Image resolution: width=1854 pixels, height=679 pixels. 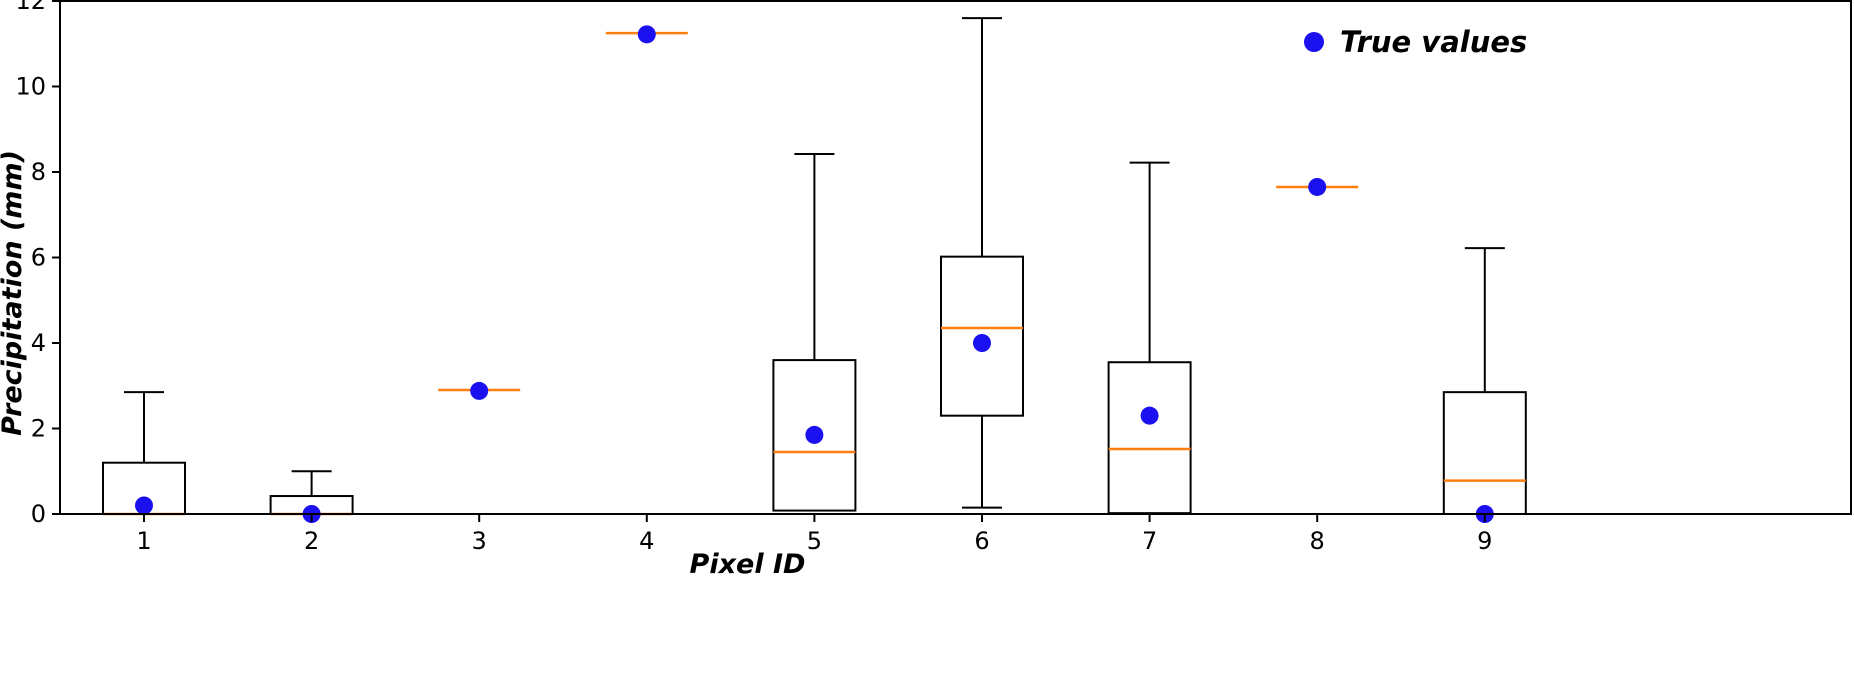 What do you see at coordinates (143, 541) in the screenshot?
I see `x-tick-label: 1` at bounding box center [143, 541].